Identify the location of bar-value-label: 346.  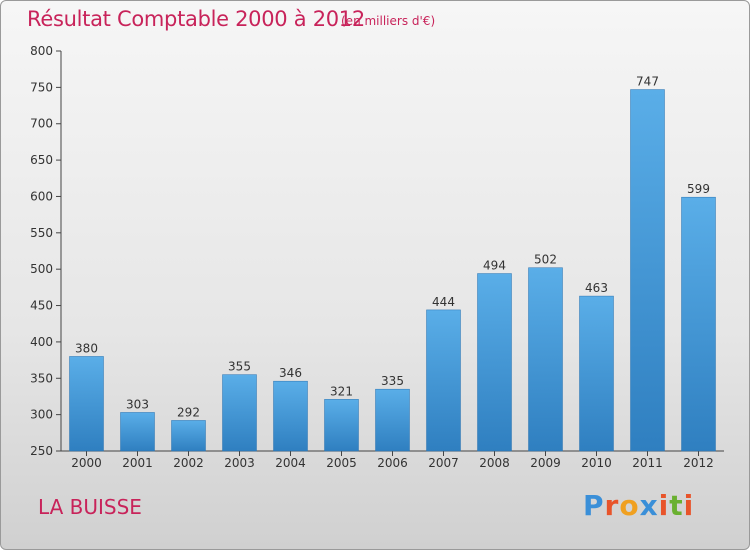
(290, 373).